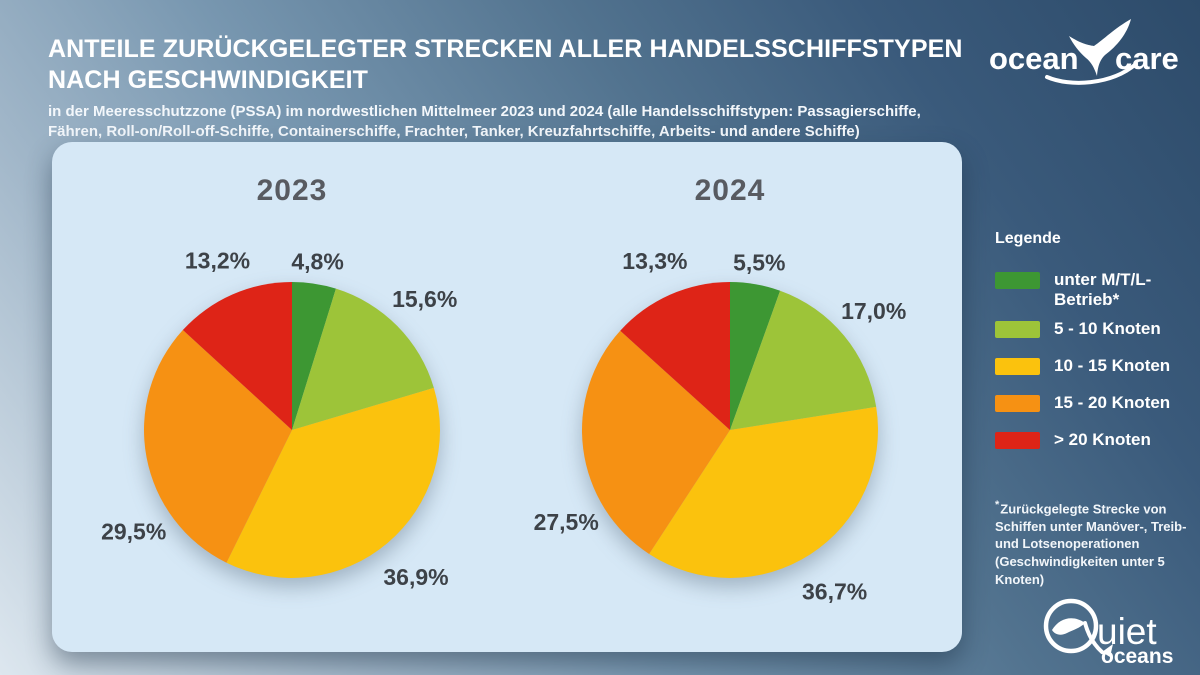  I want to click on quietoceans-logo: uiet oceans, so click(1116, 630).